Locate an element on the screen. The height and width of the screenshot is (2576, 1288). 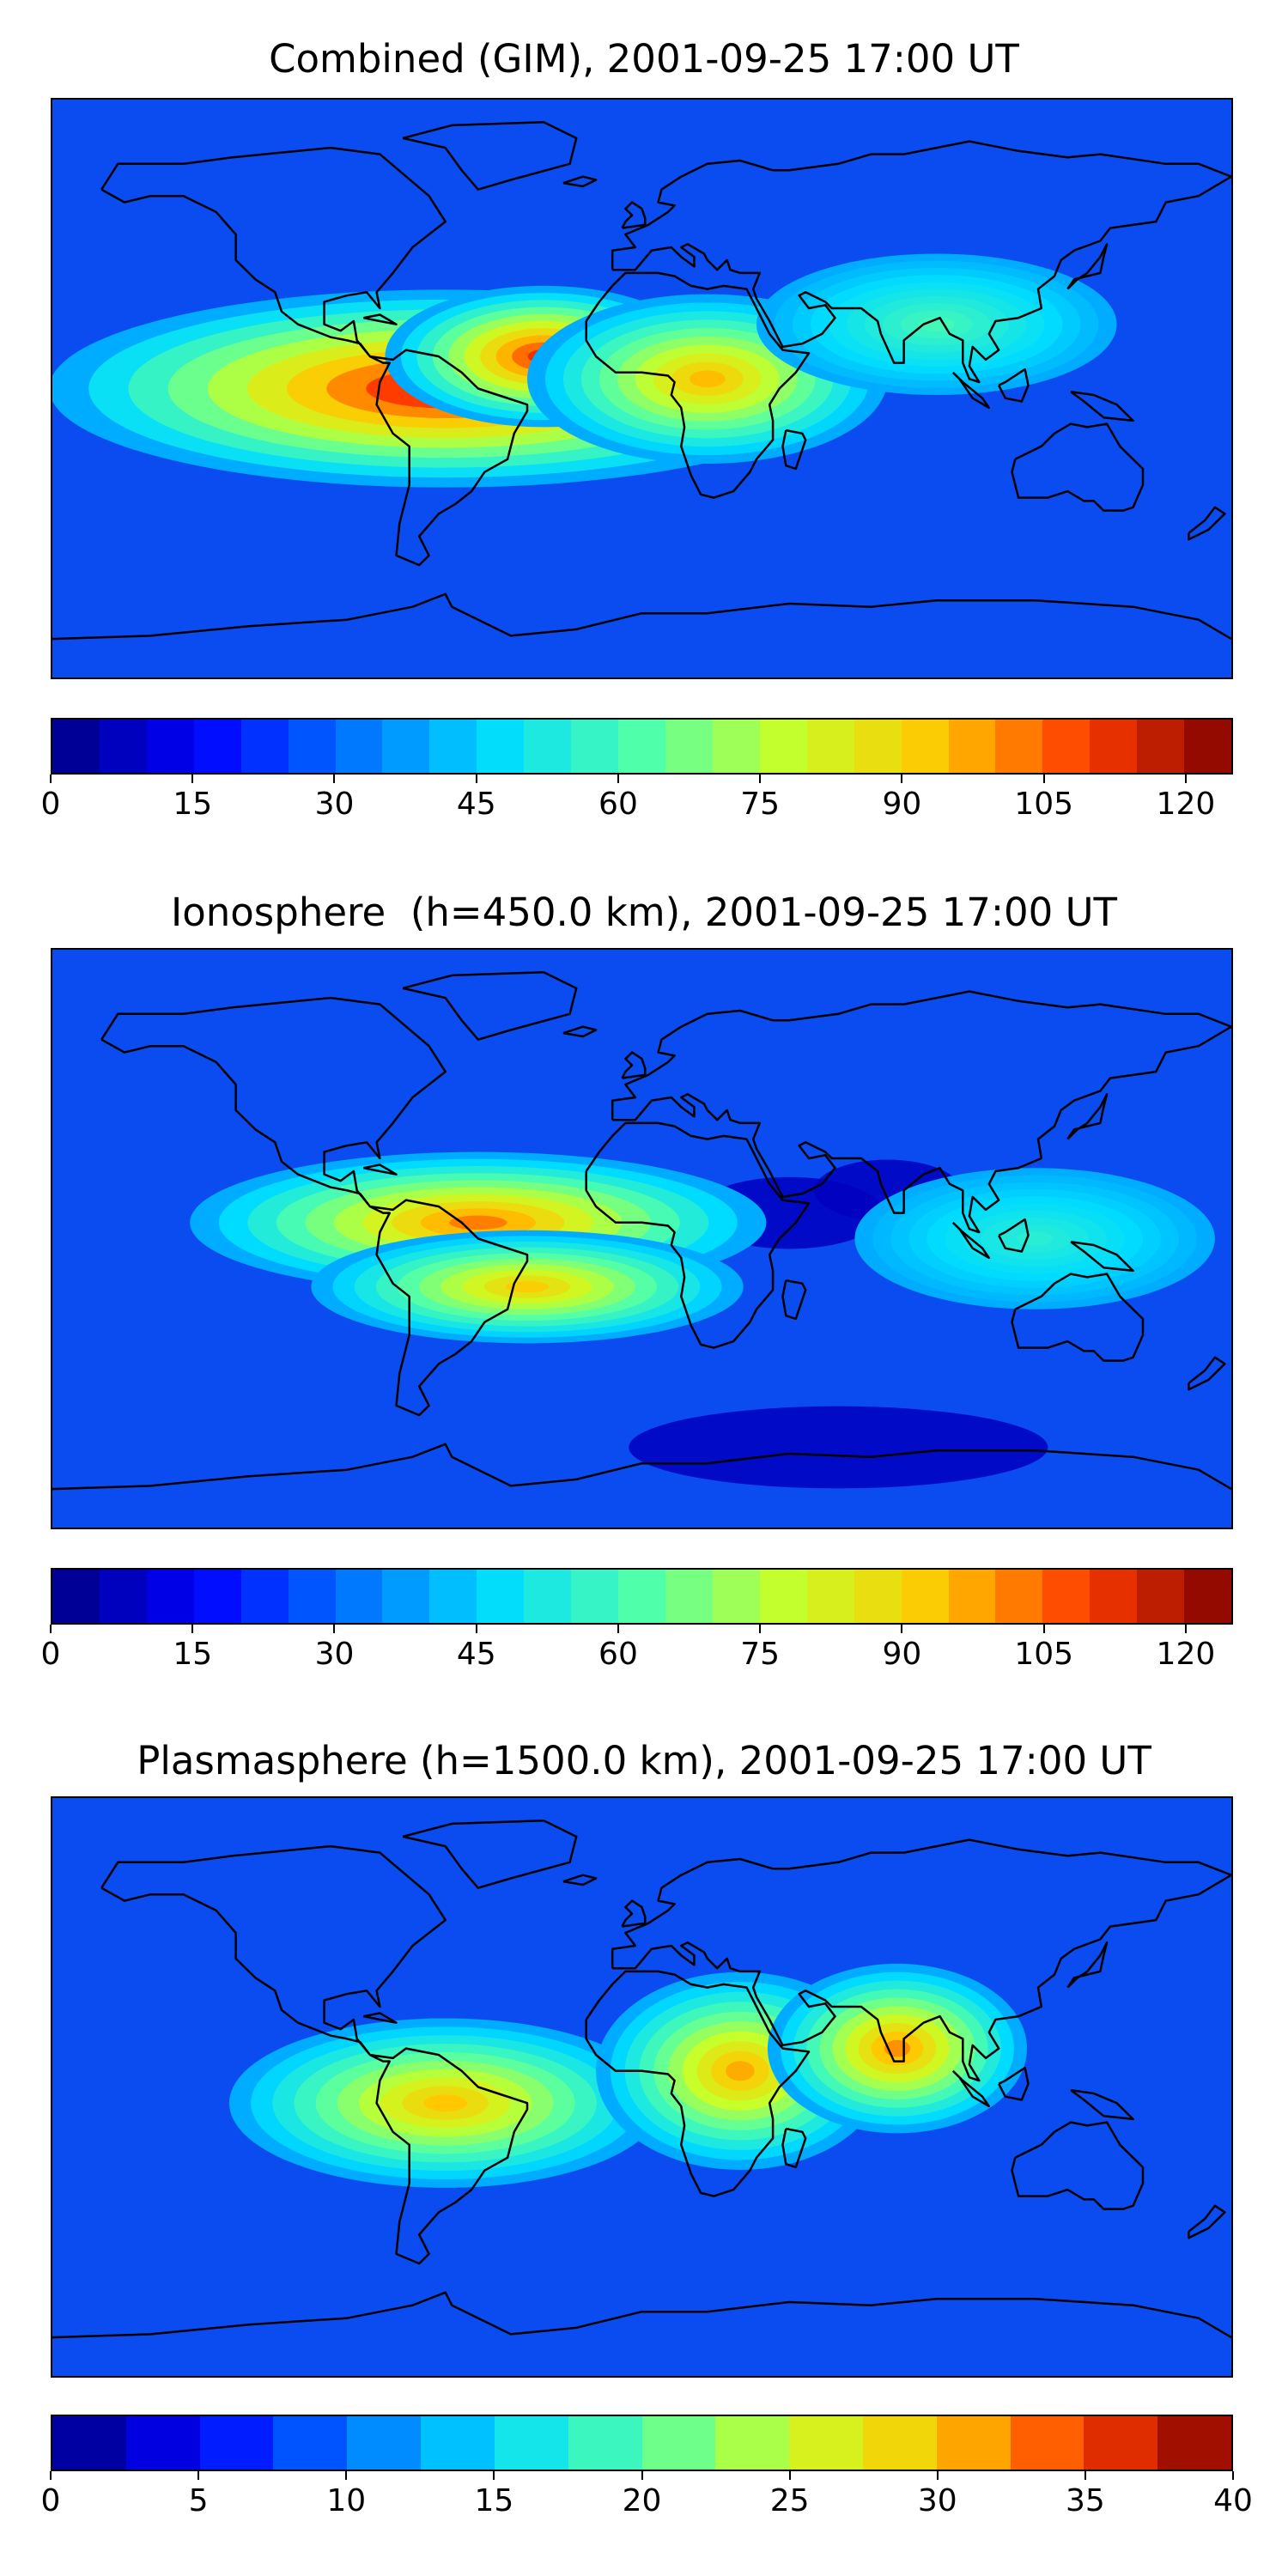
contour-fill is located at coordinates (628, 2075).